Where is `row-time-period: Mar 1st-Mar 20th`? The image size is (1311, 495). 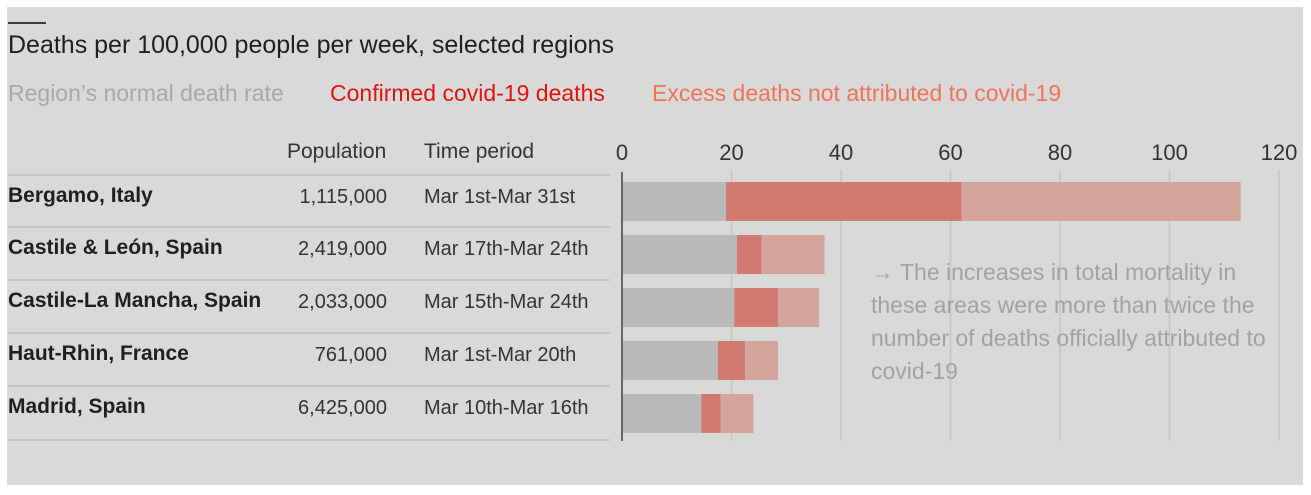 row-time-period: Mar 1st-Mar 20th is located at coordinates (500, 355).